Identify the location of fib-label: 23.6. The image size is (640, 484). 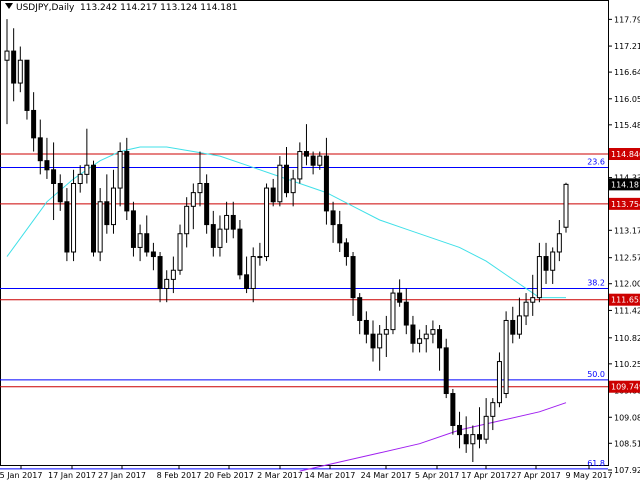
(596, 162).